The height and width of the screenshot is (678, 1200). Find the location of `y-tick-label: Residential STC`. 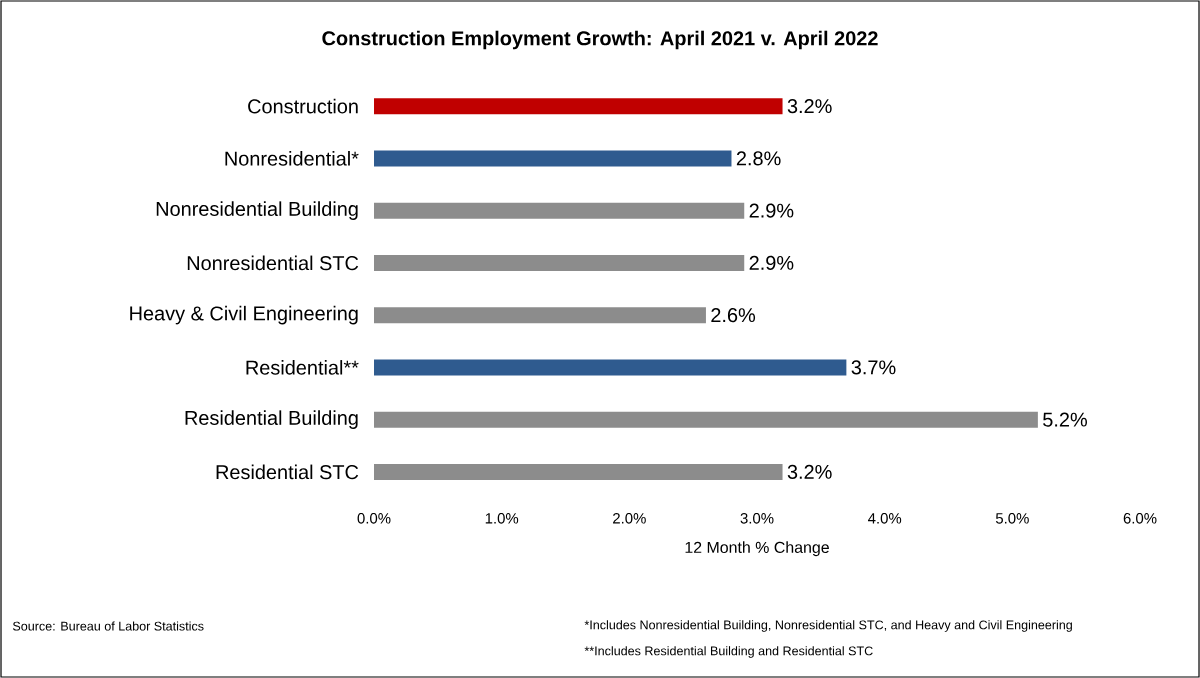

y-tick-label: Residential STC is located at coordinates (287, 472).